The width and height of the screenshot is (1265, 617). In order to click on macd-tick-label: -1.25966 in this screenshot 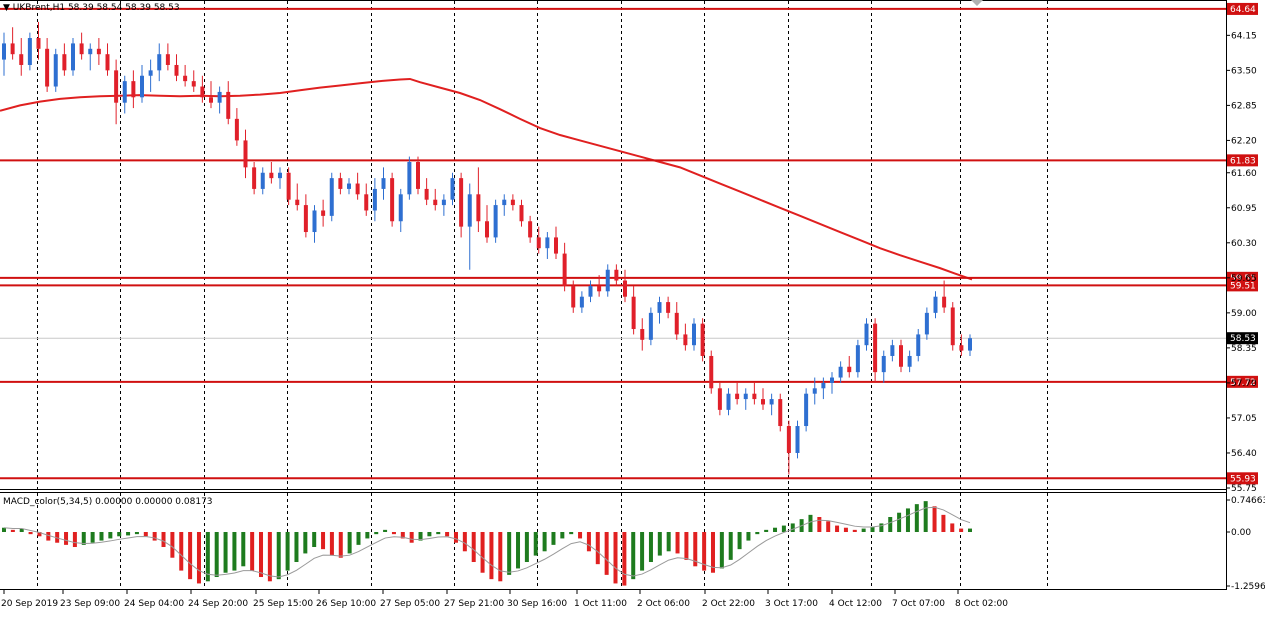, I will do `click(1248, 587)`.